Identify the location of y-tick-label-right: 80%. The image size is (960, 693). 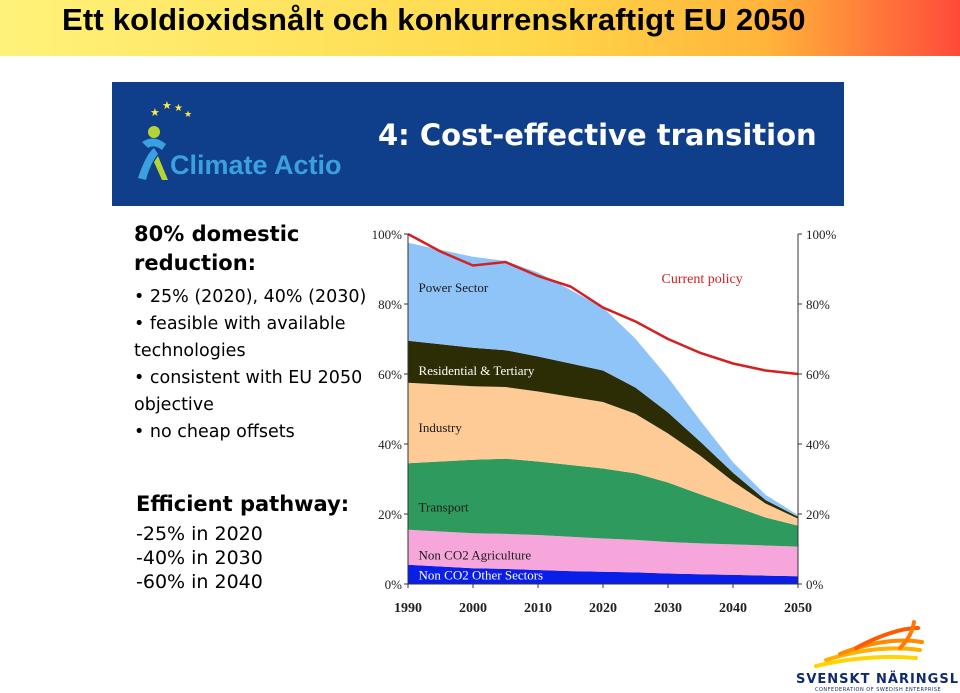
(818, 304).